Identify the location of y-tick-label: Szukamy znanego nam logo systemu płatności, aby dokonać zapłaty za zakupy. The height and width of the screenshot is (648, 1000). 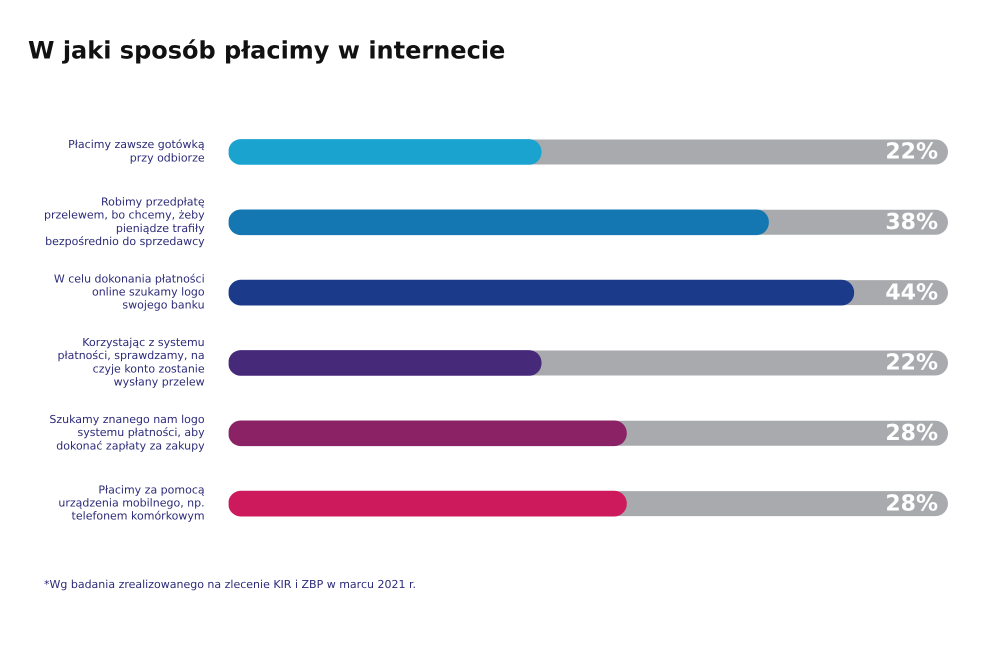
(127, 432).